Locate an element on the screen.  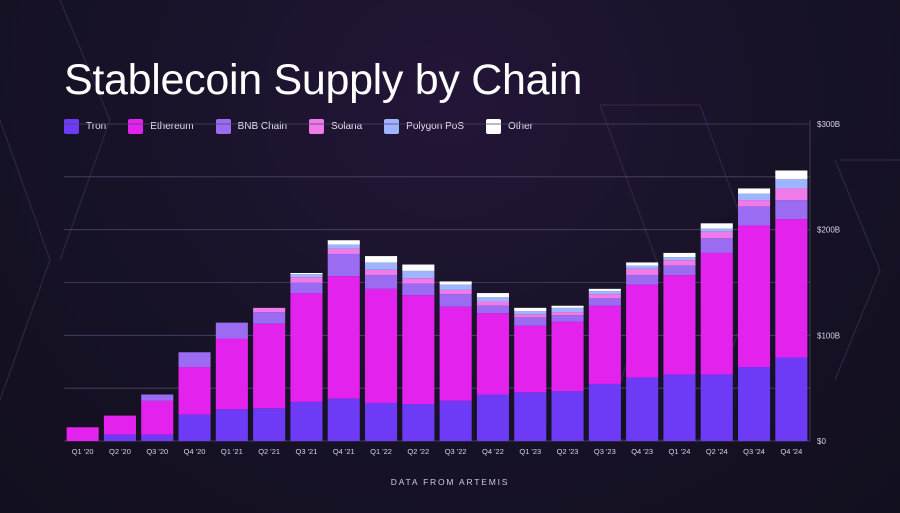
x-tick-label: Q4 '24 is located at coordinates (791, 451).